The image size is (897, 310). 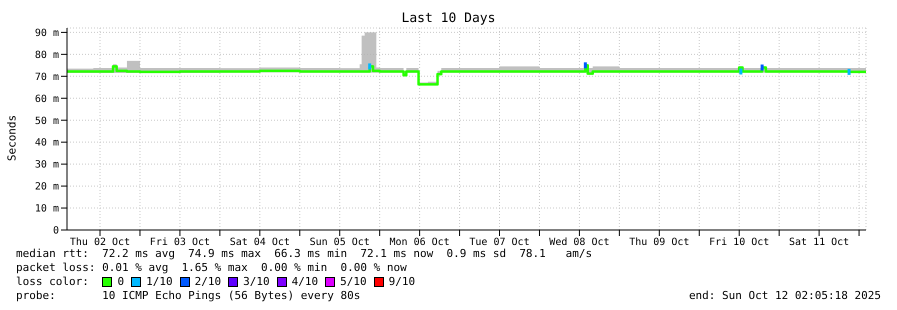 I want to click on text: packet loss: 0.01 % avg 1.65 % max 0.00 % min 0.00 % now, so click(x=212, y=268).